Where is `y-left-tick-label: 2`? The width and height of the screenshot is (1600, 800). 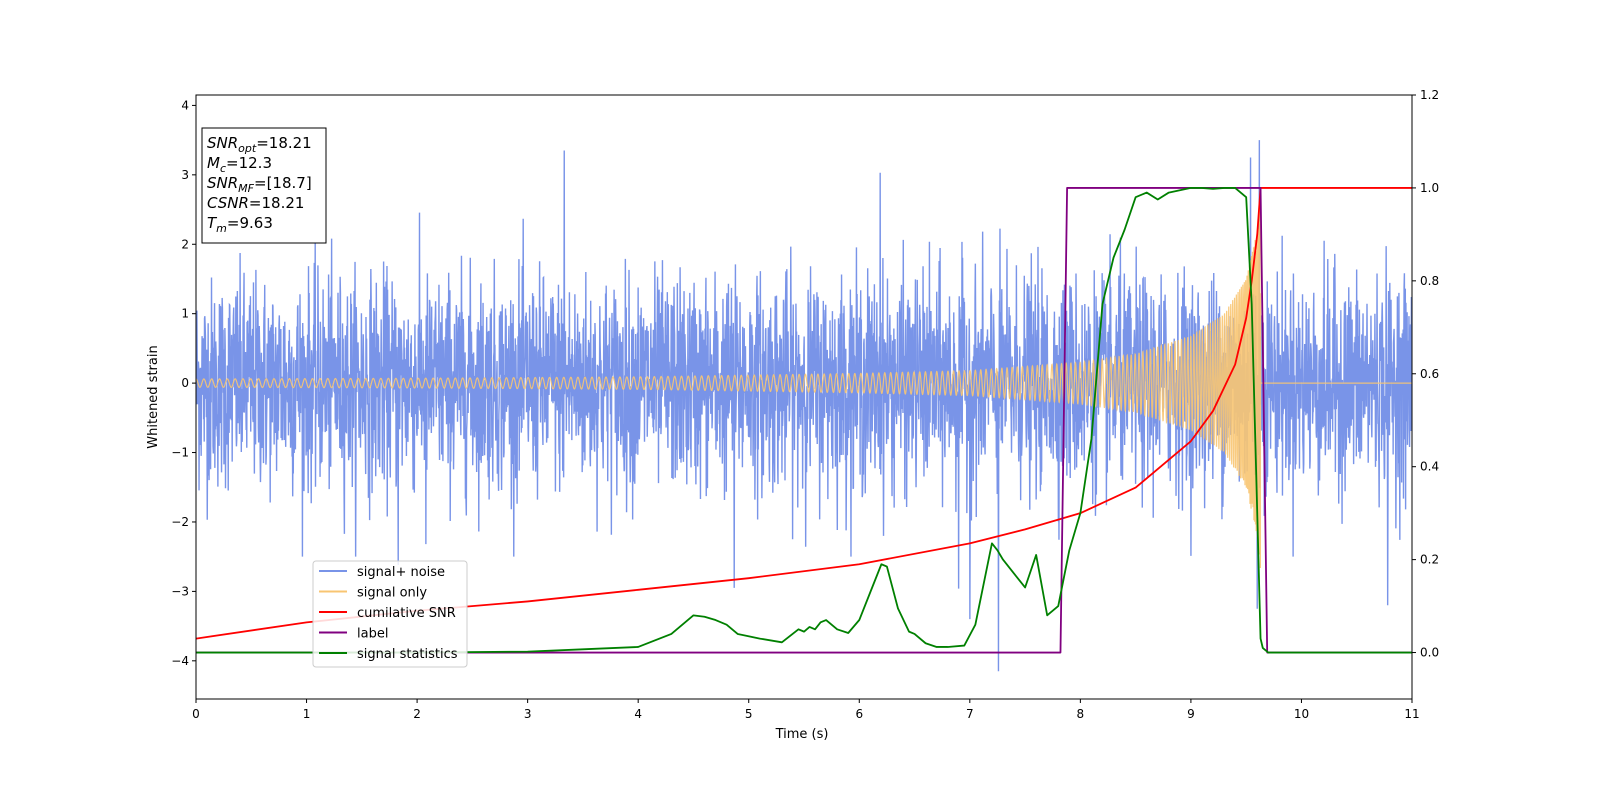 y-left-tick-label: 2 is located at coordinates (185, 244).